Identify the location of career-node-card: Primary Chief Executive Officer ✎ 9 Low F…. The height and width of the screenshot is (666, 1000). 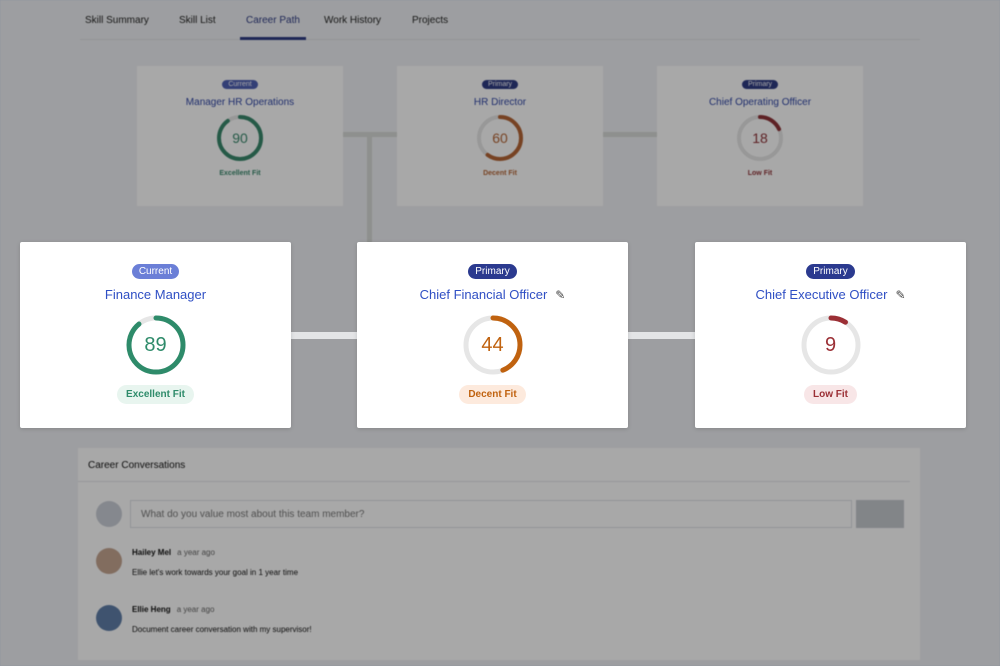
(830, 335).